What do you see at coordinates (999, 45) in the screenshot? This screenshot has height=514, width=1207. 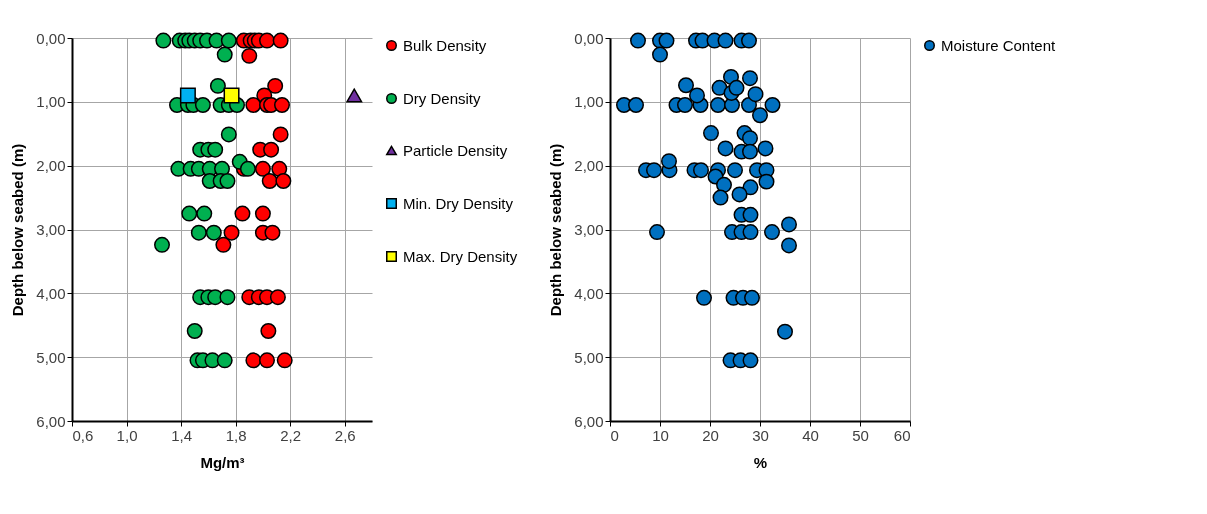 I see `legend-label: Moisture Content` at bounding box center [999, 45].